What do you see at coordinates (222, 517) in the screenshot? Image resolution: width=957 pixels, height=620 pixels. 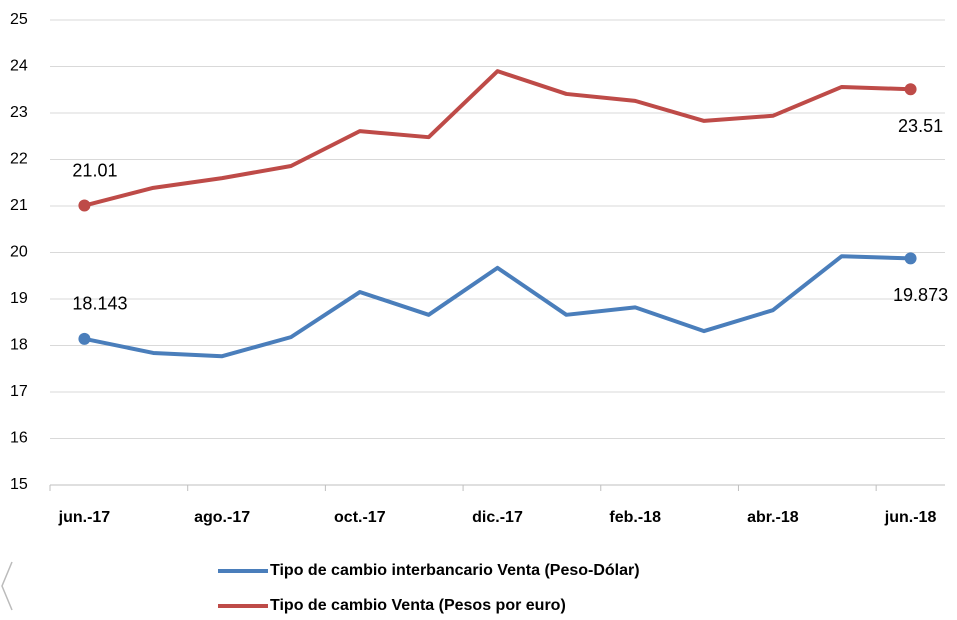 I see `x-tick-label: ago.-17` at bounding box center [222, 517].